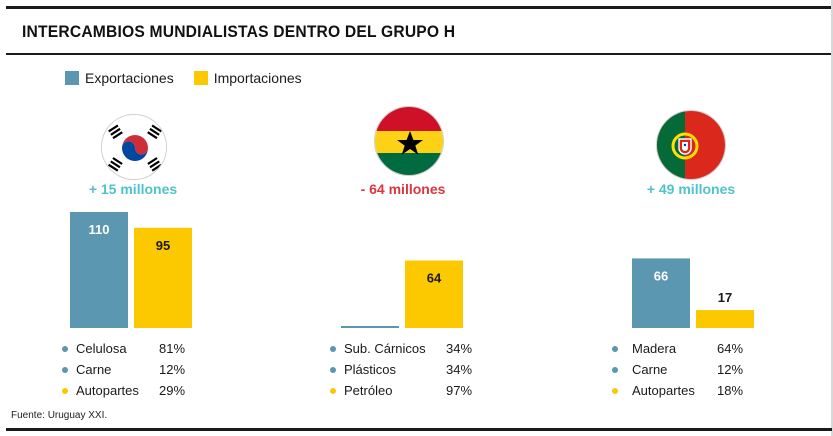 This screenshot has height=436, width=833. What do you see at coordinates (134, 147) in the screenshot?
I see `south-korea-flag-icon` at bounding box center [134, 147].